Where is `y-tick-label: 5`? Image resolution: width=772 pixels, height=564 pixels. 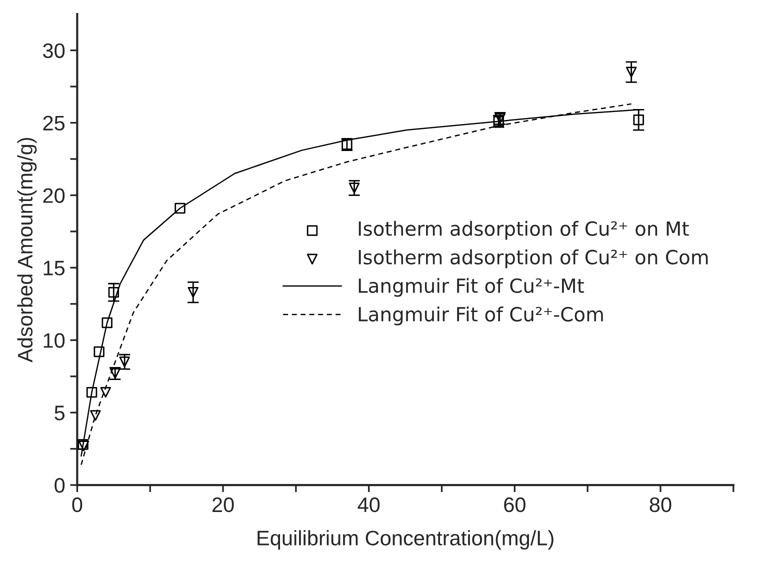
y-tick-label: 5 is located at coordinates (59, 413).